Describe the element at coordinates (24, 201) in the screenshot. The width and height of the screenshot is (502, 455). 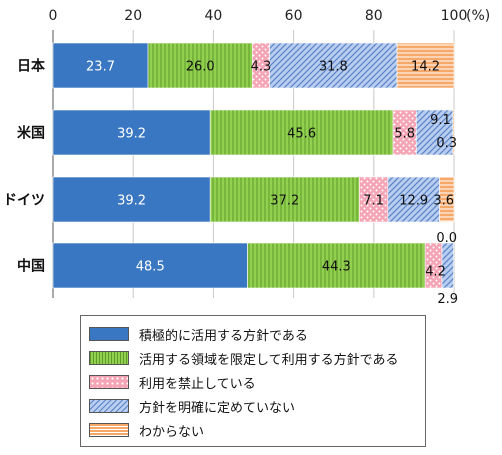
I see `category-label: ドイツ` at that location.